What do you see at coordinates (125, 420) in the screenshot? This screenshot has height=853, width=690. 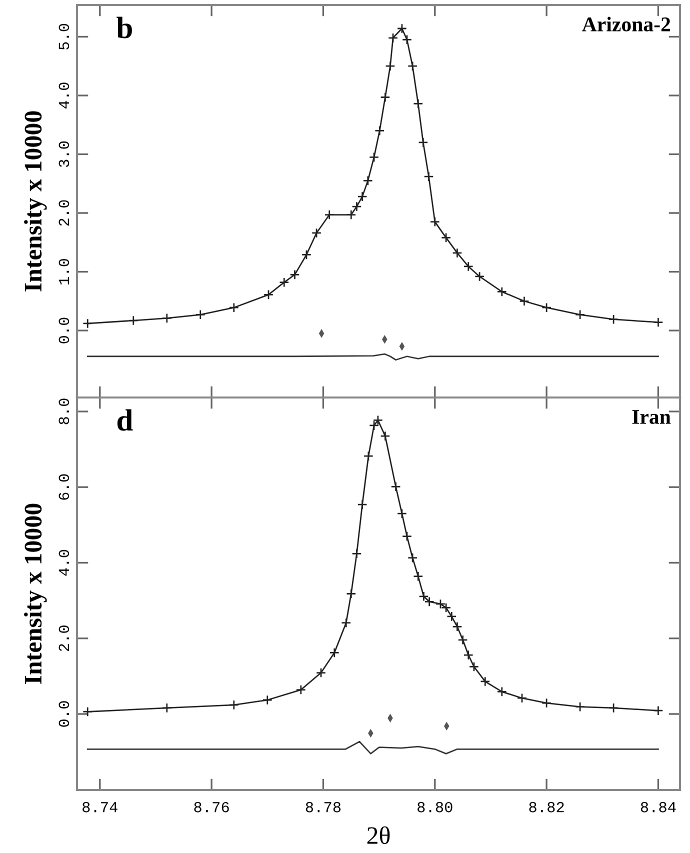 I see `annotation: d` at bounding box center [125, 420].